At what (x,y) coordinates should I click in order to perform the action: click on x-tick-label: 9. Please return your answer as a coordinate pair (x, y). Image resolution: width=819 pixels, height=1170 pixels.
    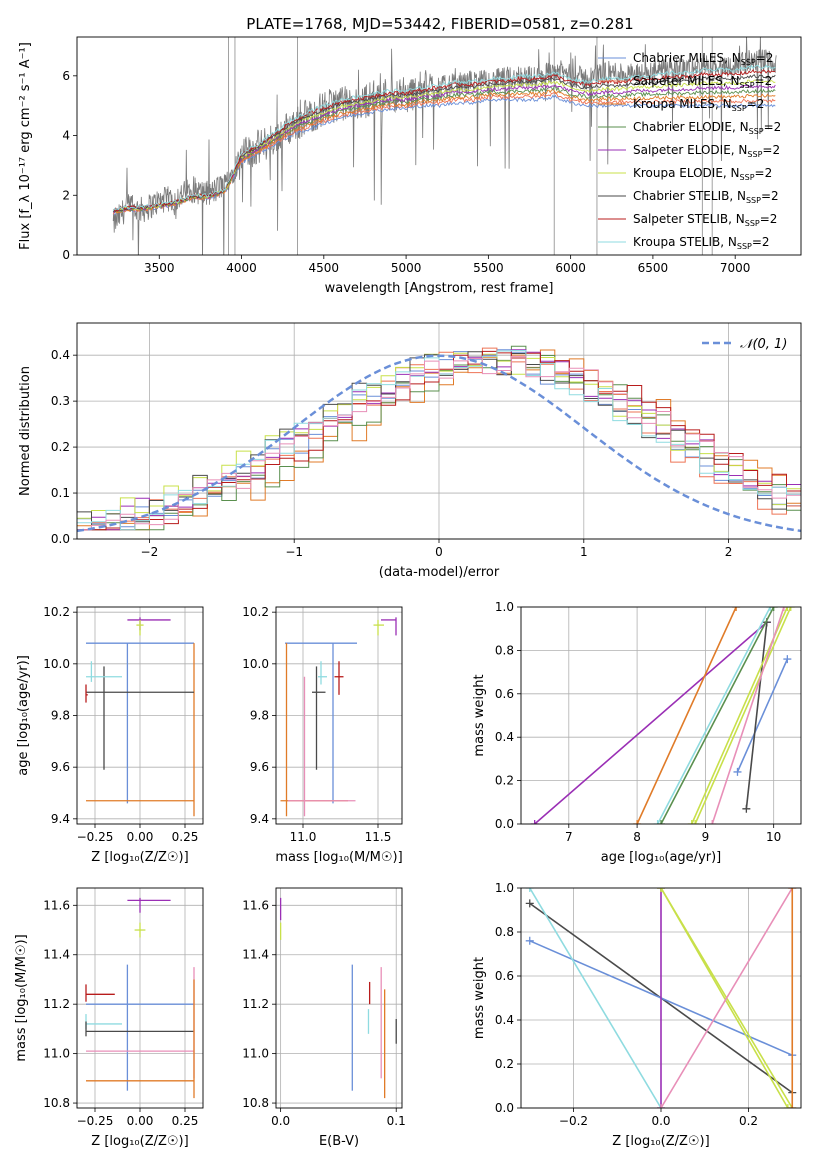
    Looking at the image, I should click on (706, 837).